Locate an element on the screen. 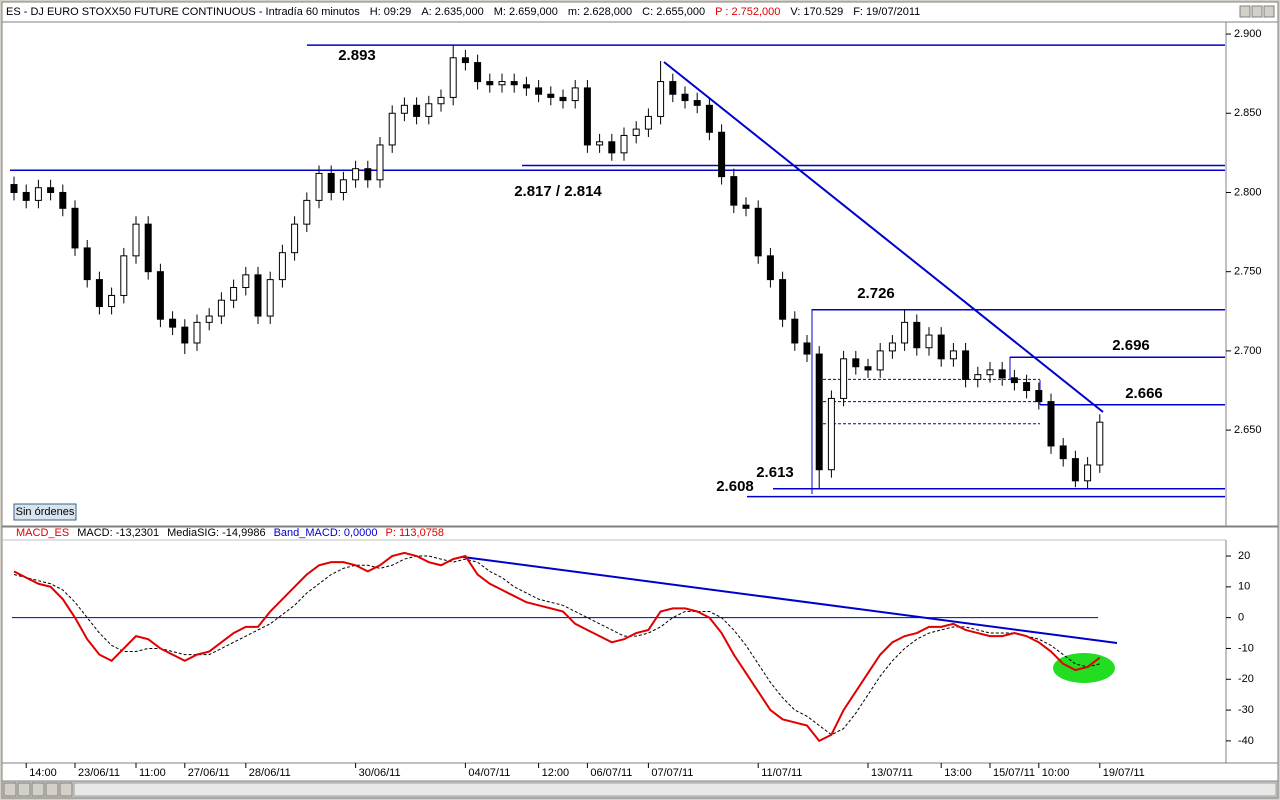  x-tick-label: 27/06/11 is located at coordinates (209, 773).